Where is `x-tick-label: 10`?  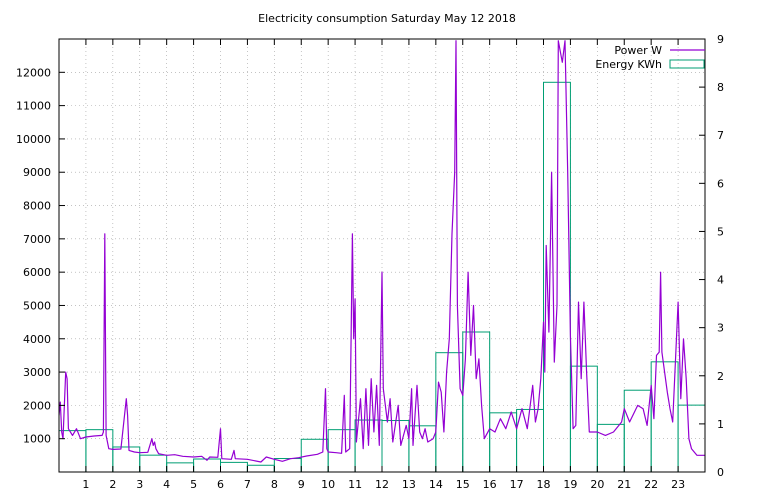
x-tick-label: 10 is located at coordinates (328, 484).